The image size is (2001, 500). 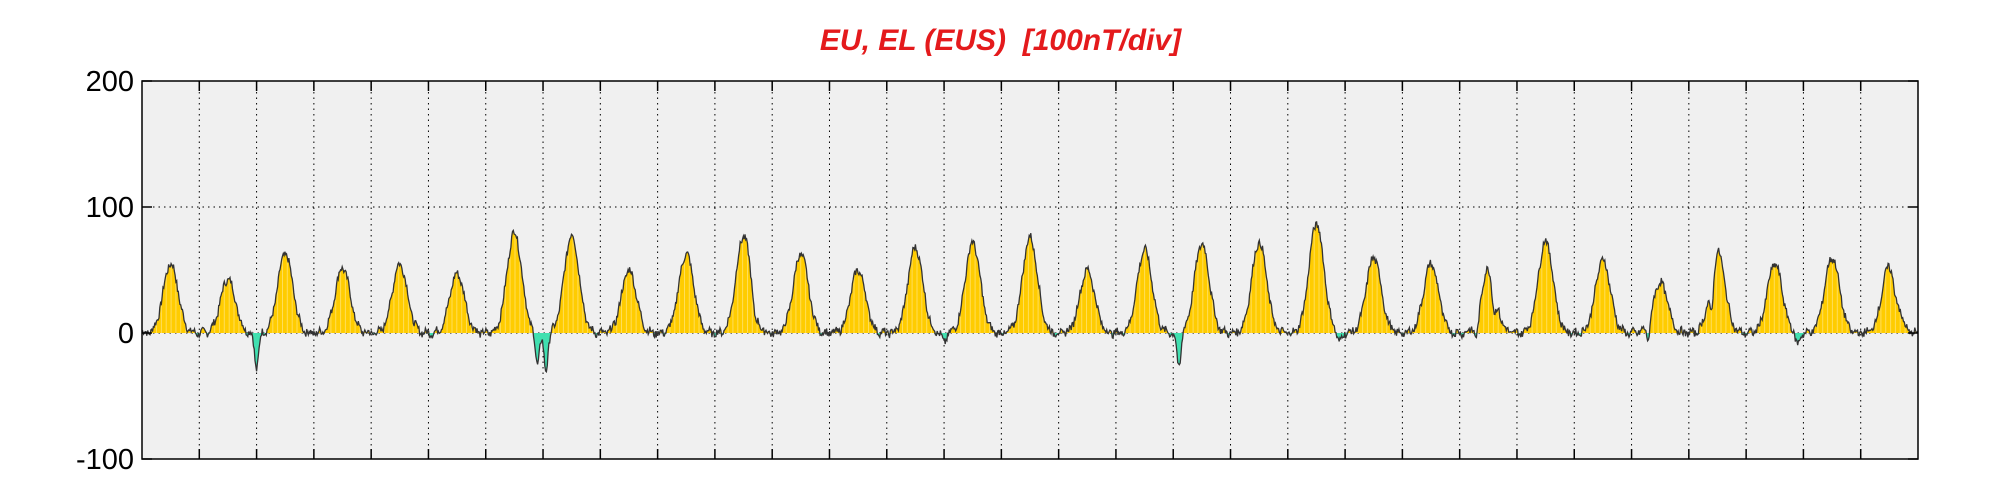 What do you see at coordinates (1000, 40) in the screenshot?
I see `chart-title: EU, EL (EUS) [100nT/div]` at bounding box center [1000, 40].